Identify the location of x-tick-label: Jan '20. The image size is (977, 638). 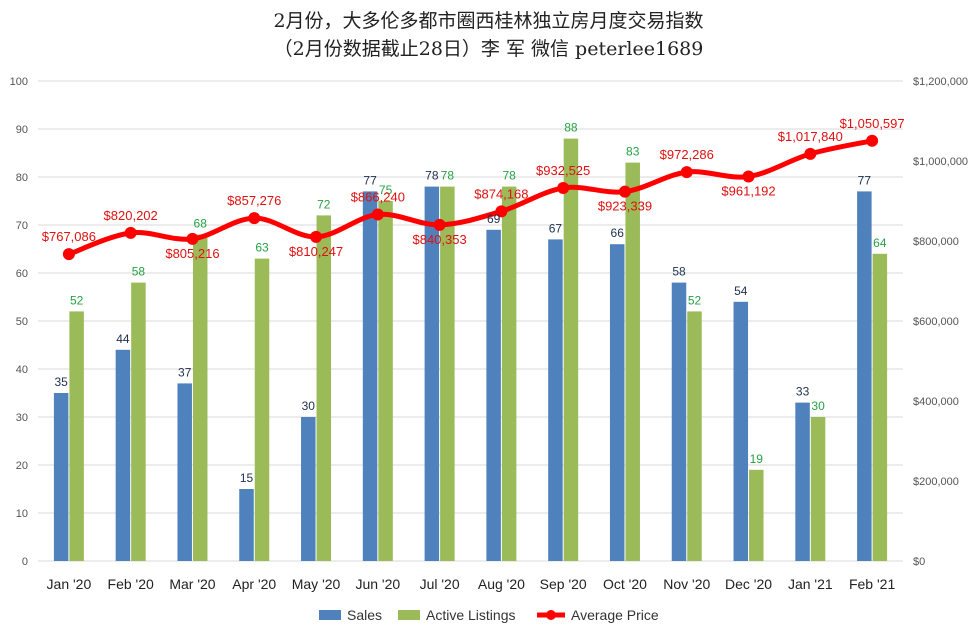
(69, 584).